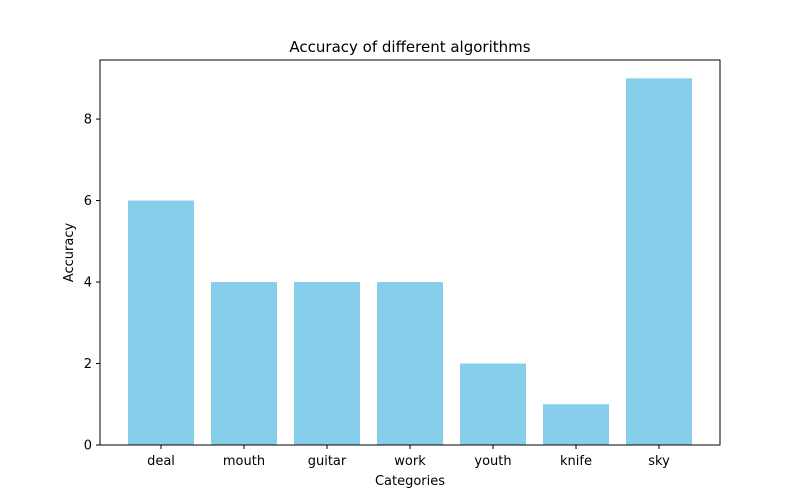 Image resolution: width=800 pixels, height=500 pixels. Describe the element at coordinates (88, 283) in the screenshot. I see `y-tick-label-4: 4` at that location.